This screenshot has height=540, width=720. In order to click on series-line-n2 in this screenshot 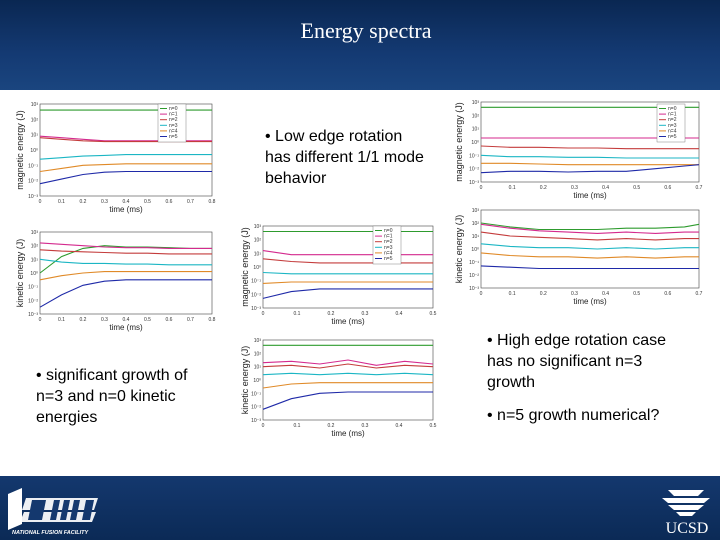, I will do `click(125, 252)`.